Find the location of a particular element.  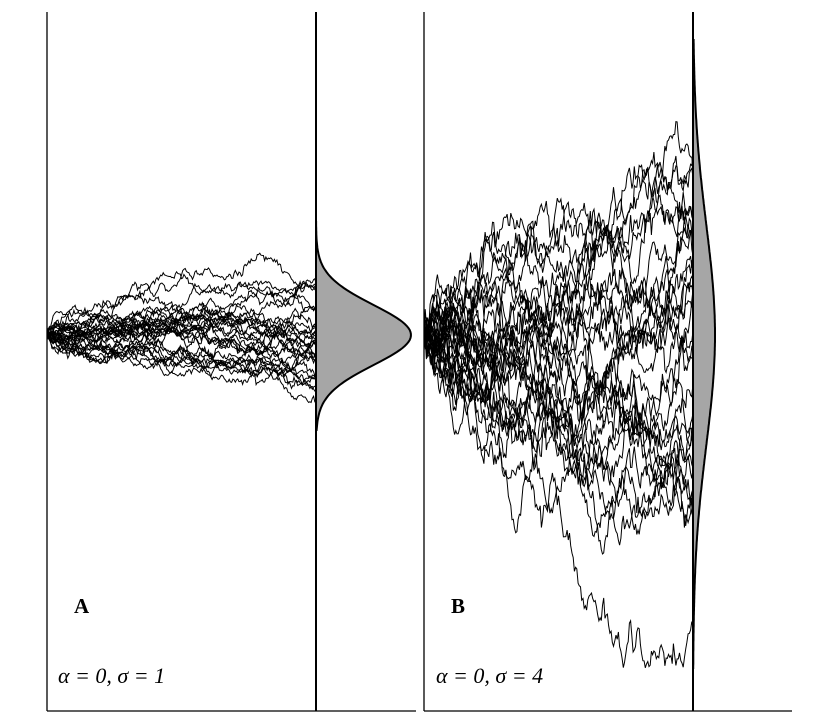

panel-a-parameters: α = 0, σ = 1 is located at coordinates (112, 675).